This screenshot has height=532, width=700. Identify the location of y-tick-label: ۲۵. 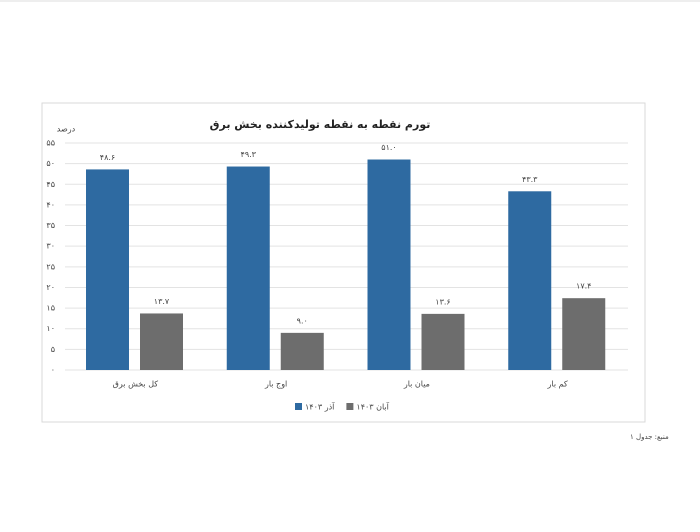
(50, 266).